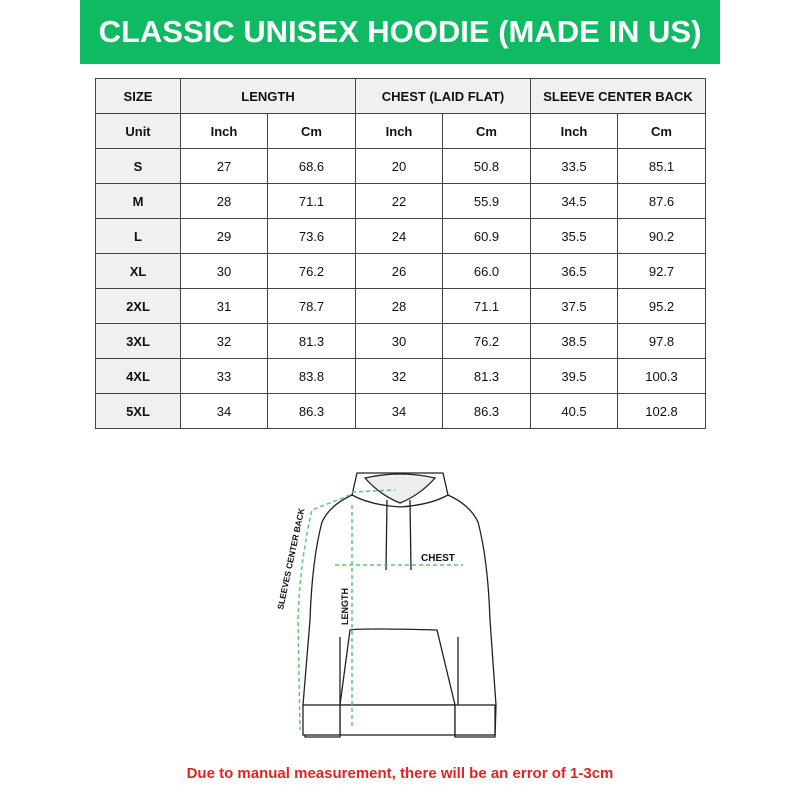 This screenshot has width=800, height=800. I want to click on value-cell: 22, so click(399, 201).